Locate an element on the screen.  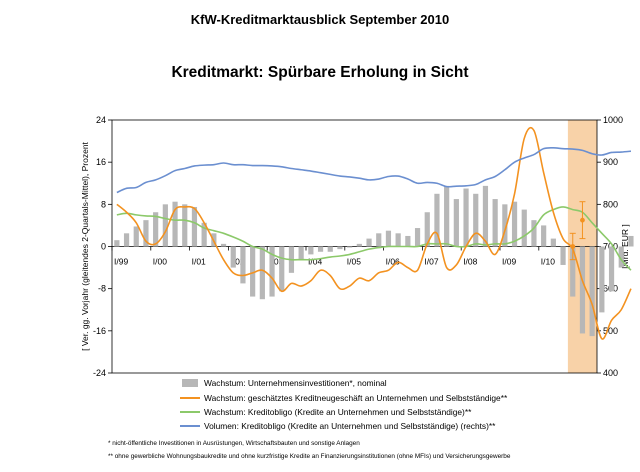
y-right-tick-label: 400 is located at coordinates (610, 373).